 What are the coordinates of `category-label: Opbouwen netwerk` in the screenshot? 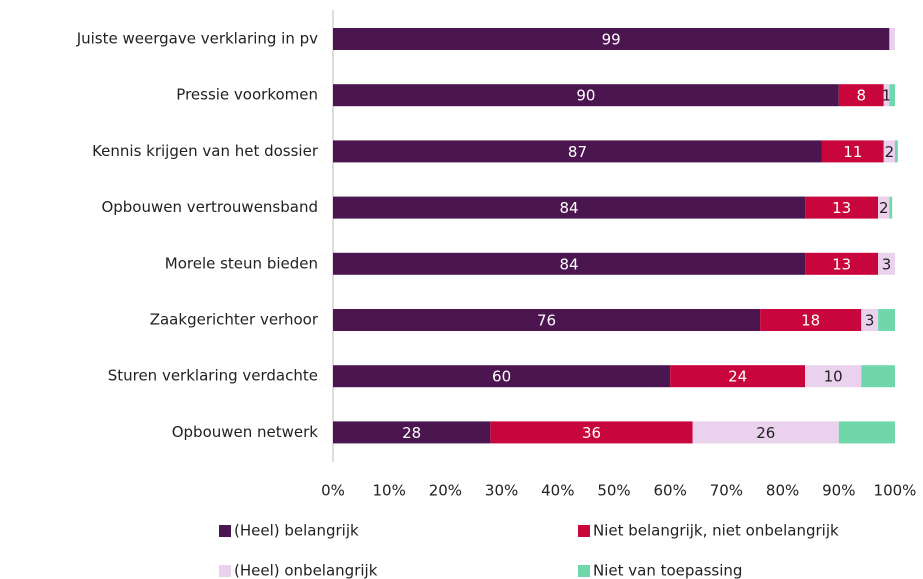 It's located at (245, 432).